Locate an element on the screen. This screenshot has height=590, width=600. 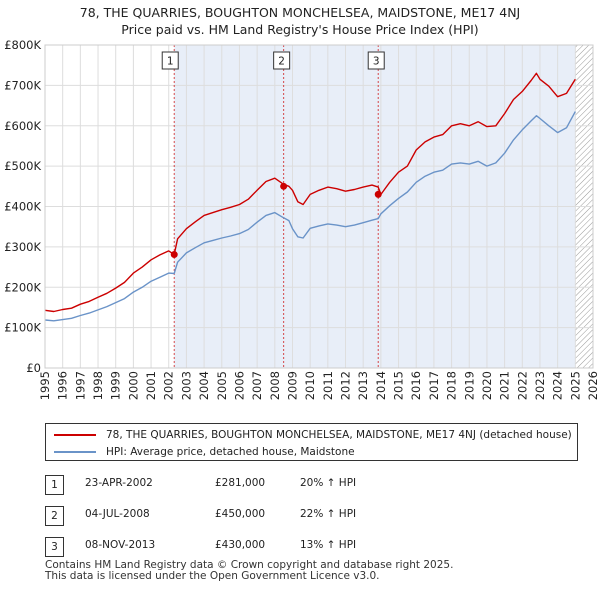
sale-badge-label: 2 is located at coordinates (281, 62).